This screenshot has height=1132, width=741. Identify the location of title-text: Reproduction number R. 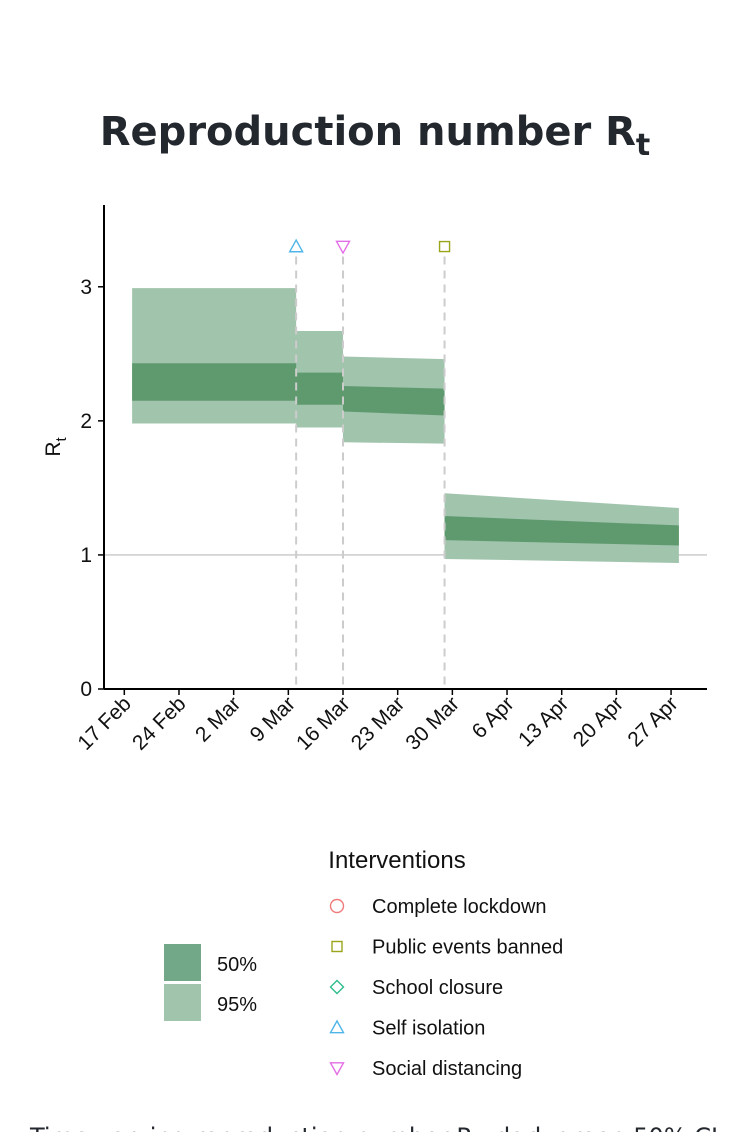
(368, 132).